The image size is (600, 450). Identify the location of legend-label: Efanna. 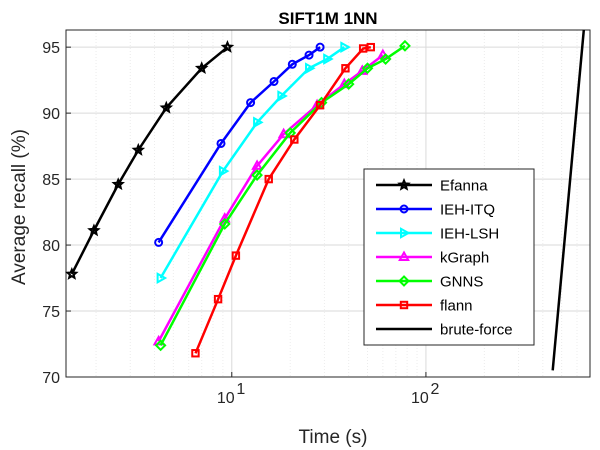
(464, 186).